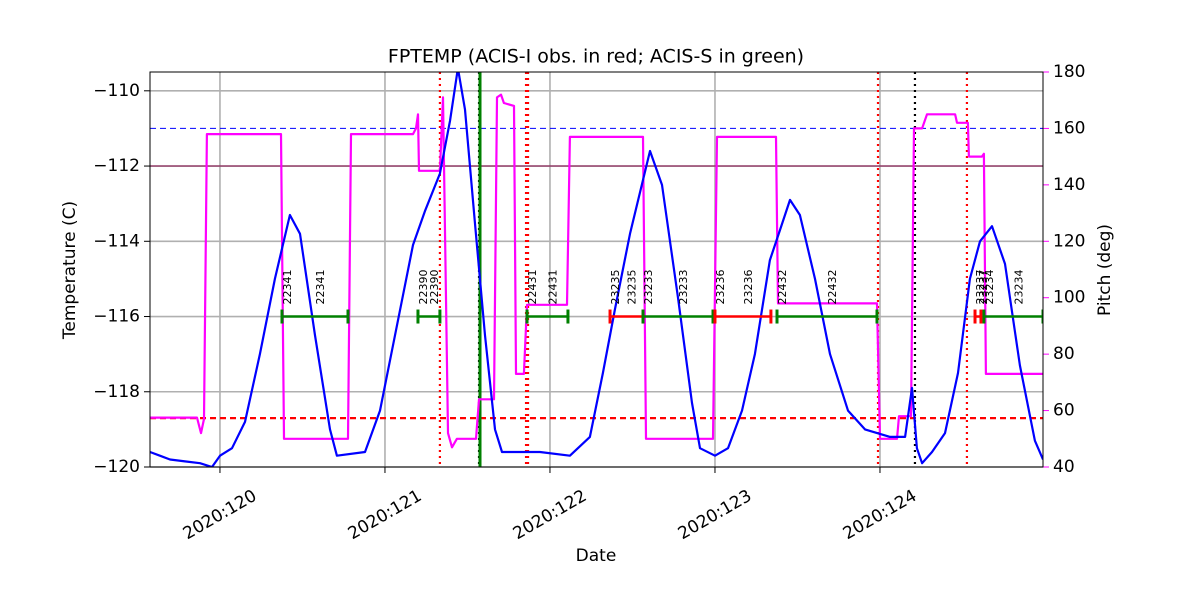 This screenshot has height=600, width=1200. What do you see at coordinates (116, 91) in the screenshot?
I see `y-tick-label: −110` at bounding box center [116, 91].